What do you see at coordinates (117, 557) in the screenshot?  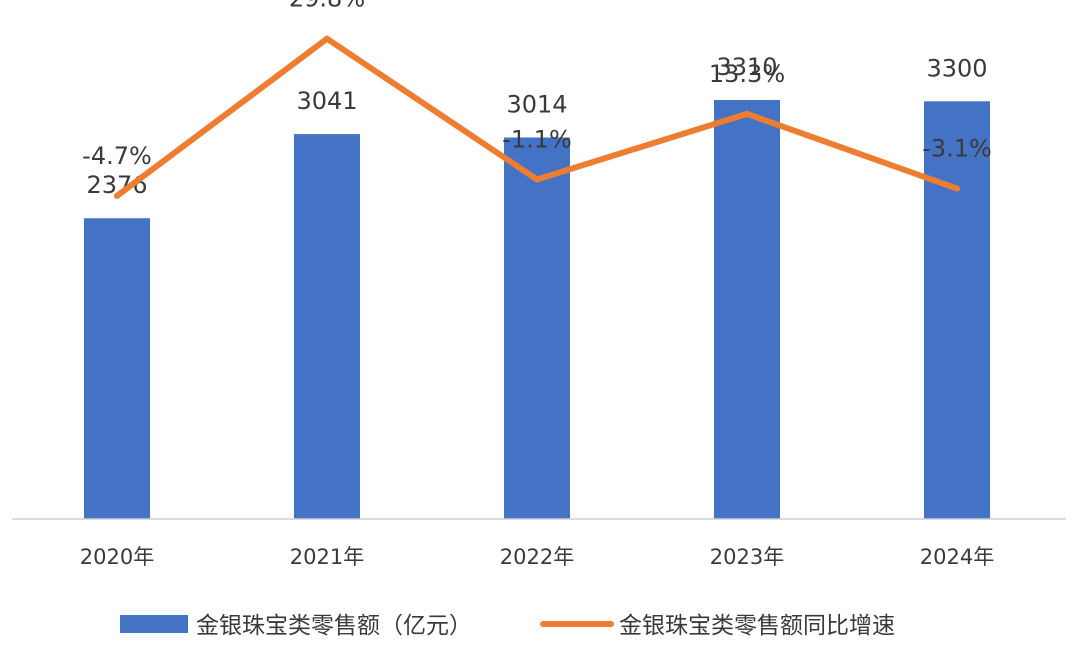 I see `x-tick-label-0: 2020年` at bounding box center [117, 557].